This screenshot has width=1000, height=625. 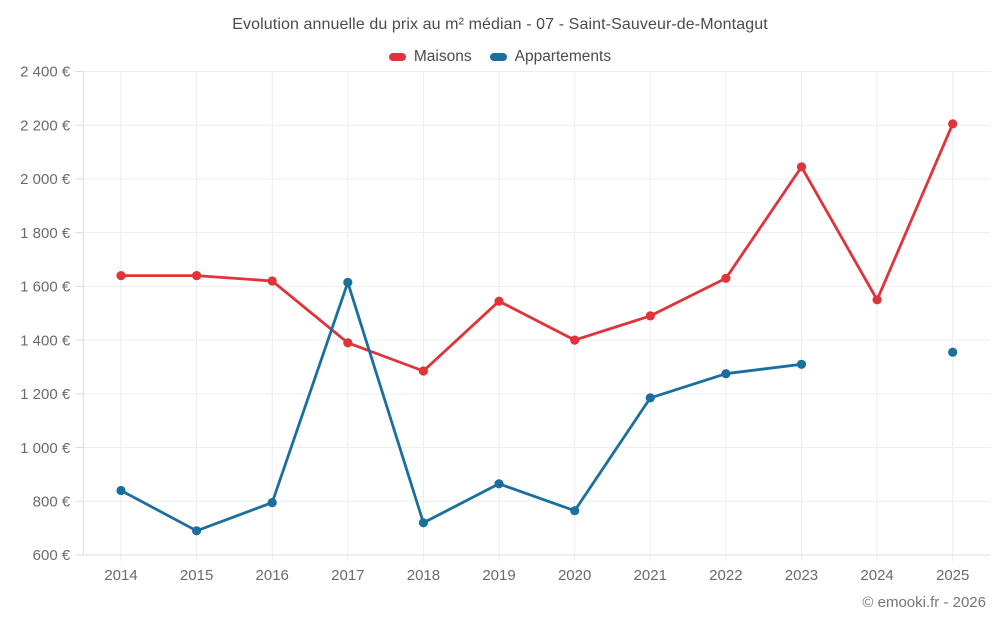 What do you see at coordinates (650, 316) in the screenshot?
I see `data-point-maisons-2021` at bounding box center [650, 316].